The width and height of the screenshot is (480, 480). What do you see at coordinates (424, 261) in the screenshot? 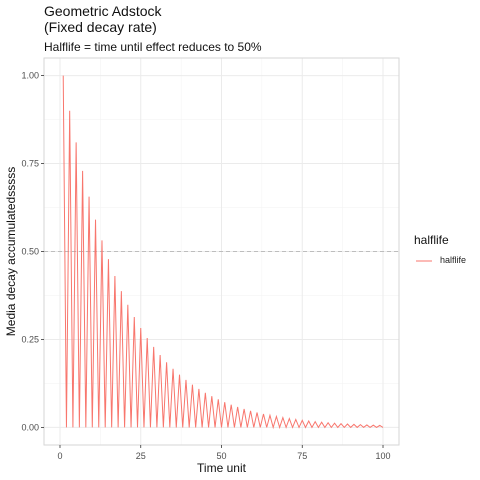
I see `legend-key-halflife` at bounding box center [424, 261].